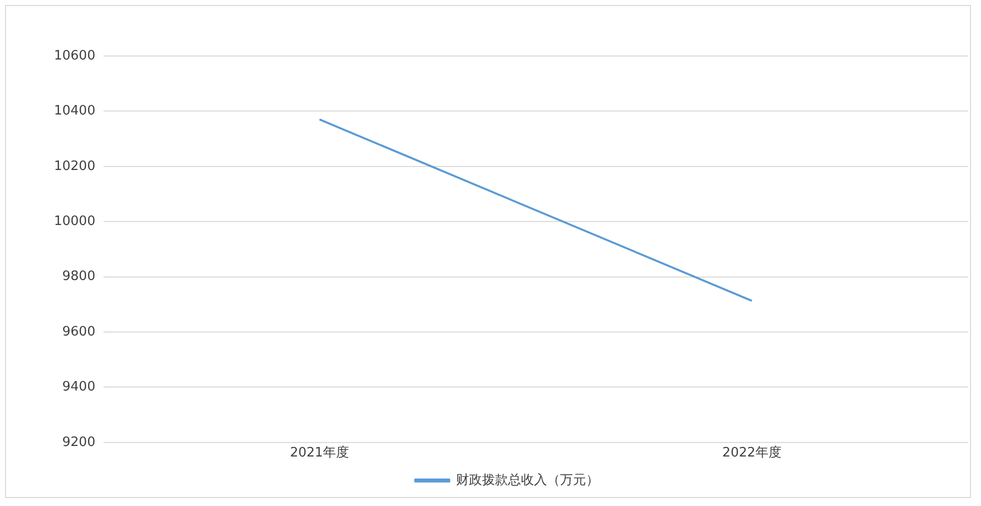 This screenshot has width=981, height=506. Describe the element at coordinates (75, 56) in the screenshot. I see `y-tick-label: 10600` at that location.